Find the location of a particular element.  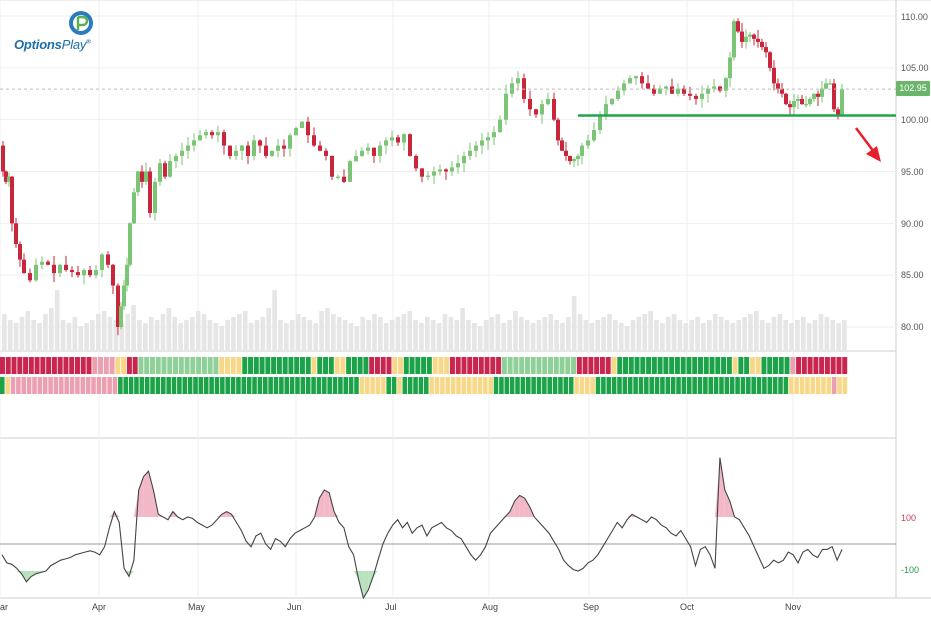

x-month-label: Aug is located at coordinates (490, 607).